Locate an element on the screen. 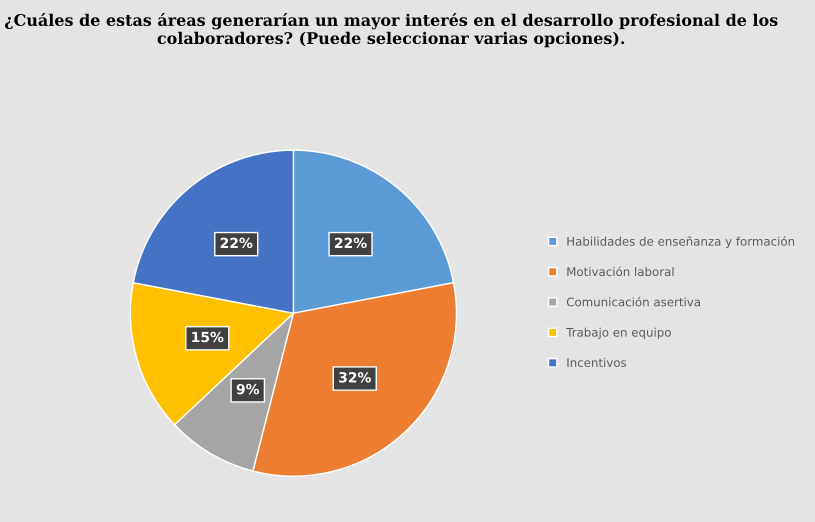  chart-title: ¿Cuáles de estas áreas generarían un mayor interés en el desarrollo profesional de los colaboradores? (Puede seleccionar varias opciones). is located at coordinates (391, 30).